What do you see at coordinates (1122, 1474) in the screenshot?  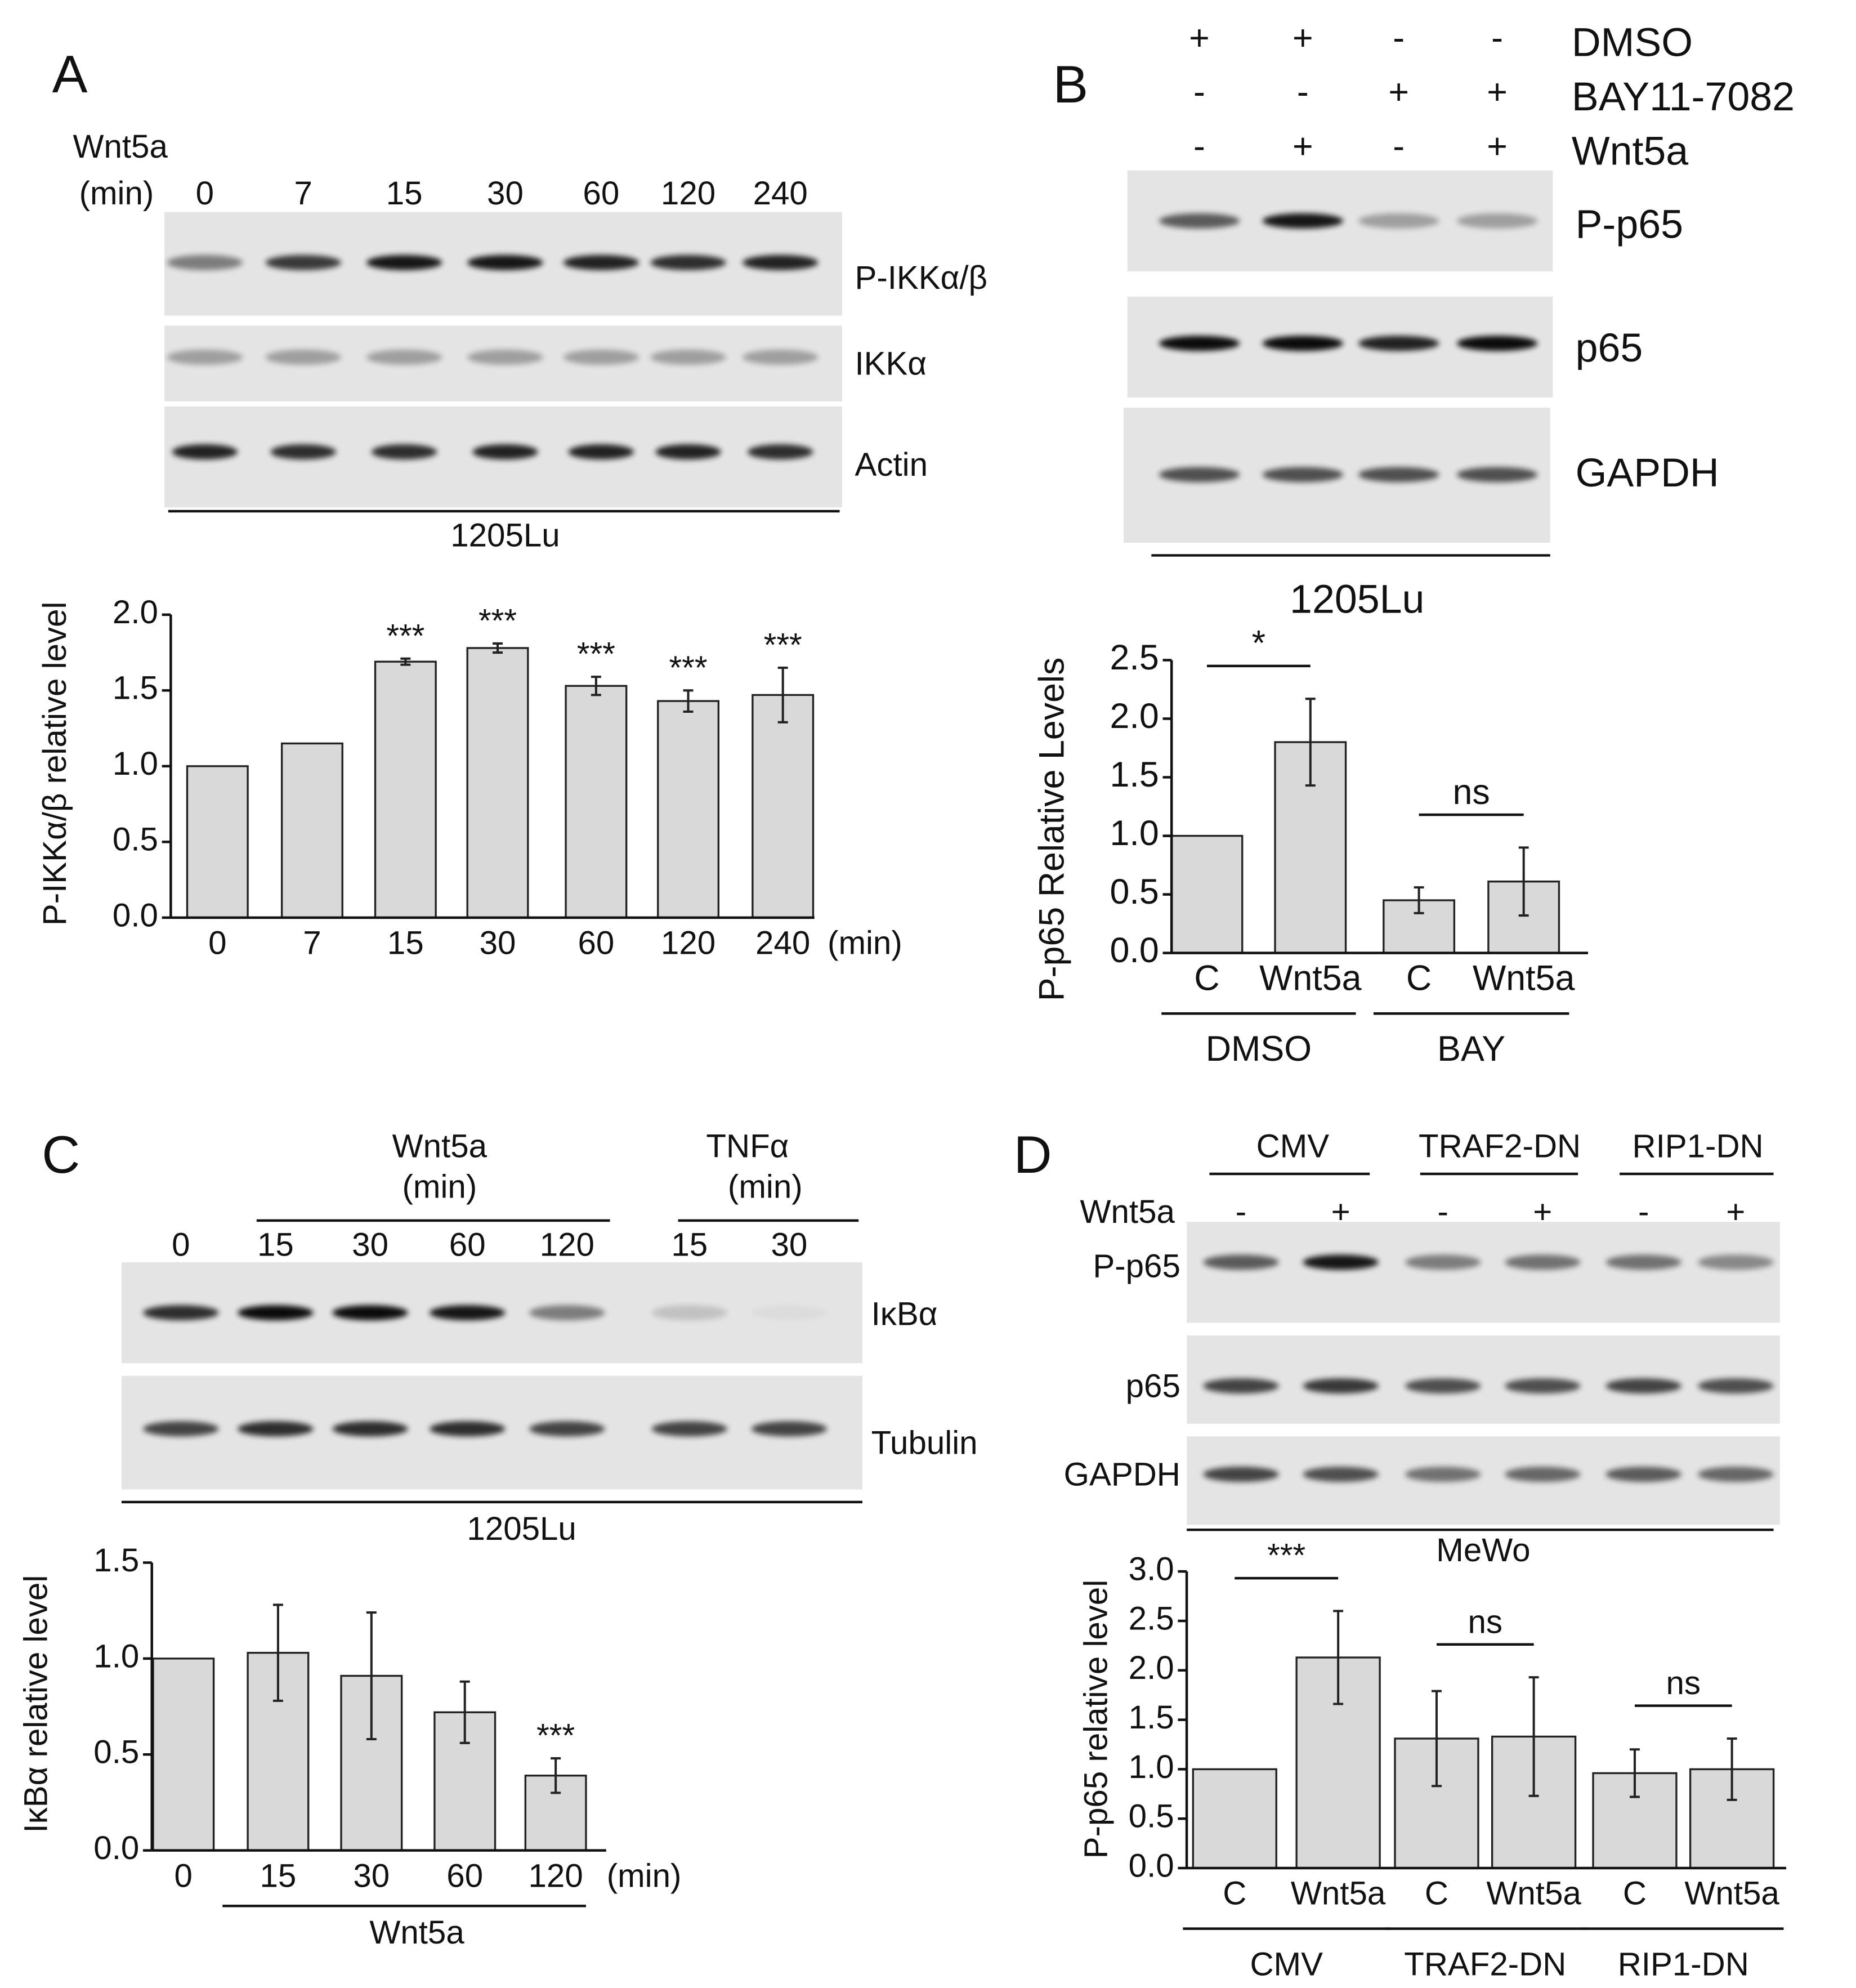 I see `blot-label: GAPDH` at bounding box center [1122, 1474].